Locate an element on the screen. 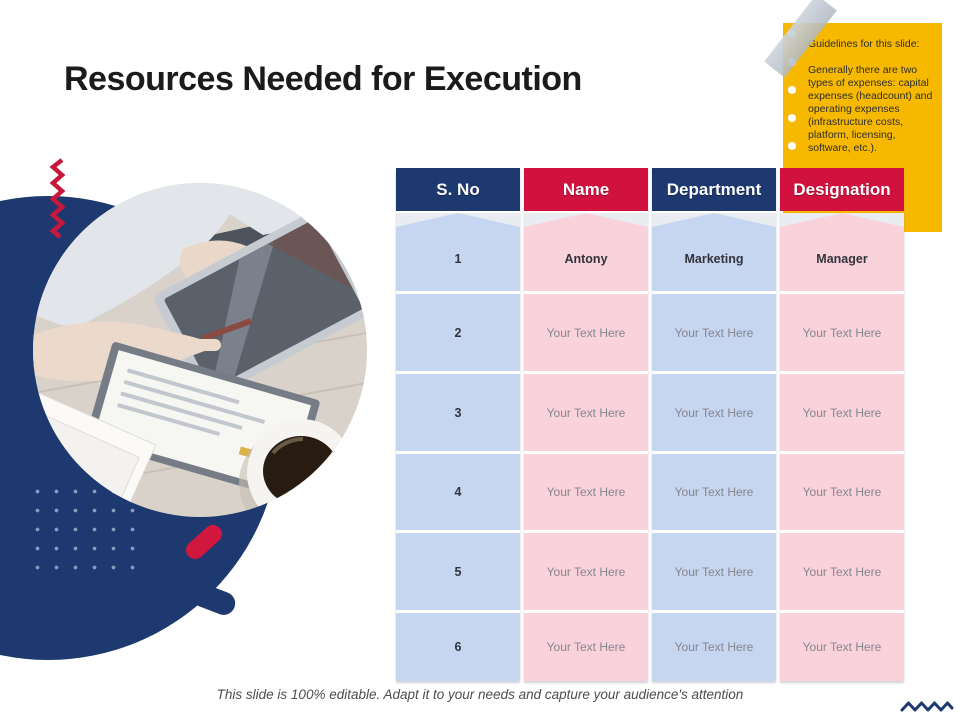  table-cell: Marketing is located at coordinates (714, 259).